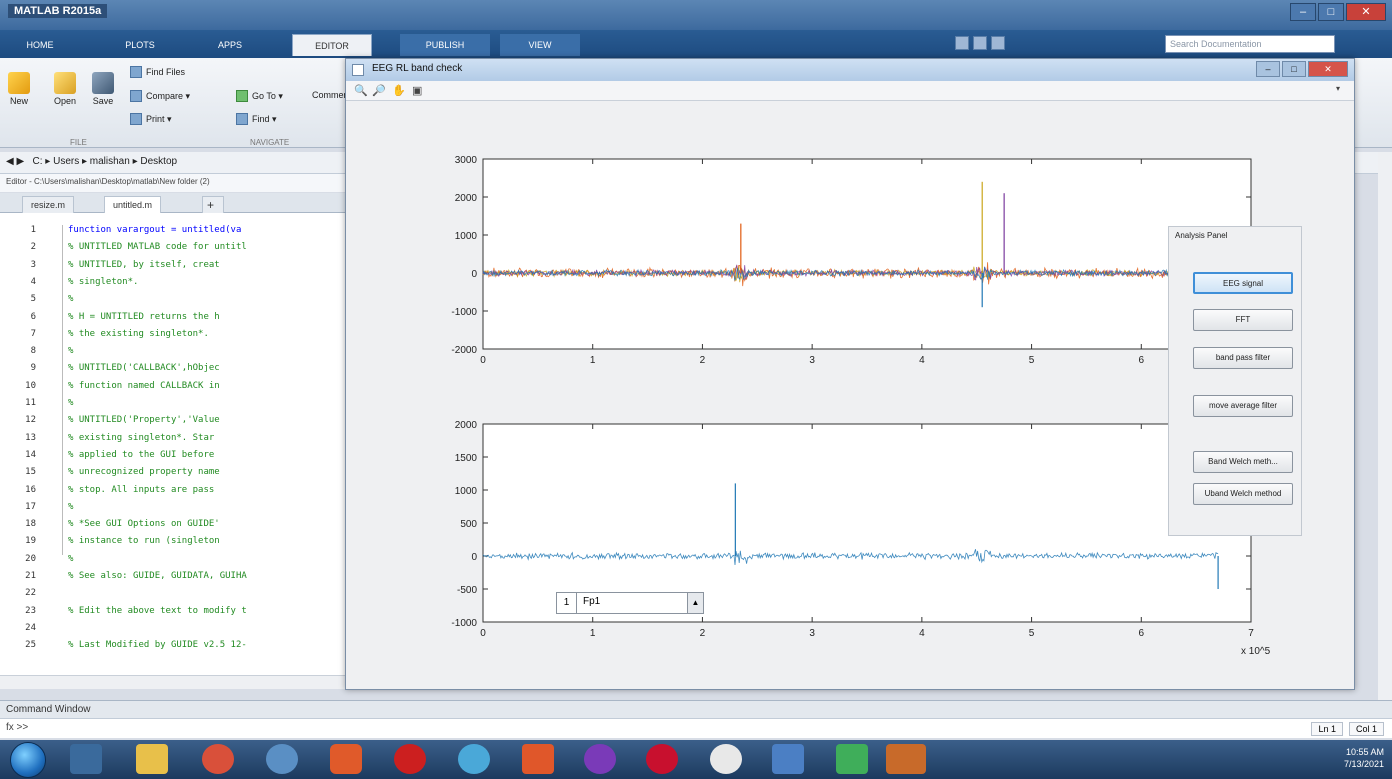 The width and height of the screenshot is (1392, 779). What do you see at coordinates (540, 45) in the screenshot?
I see `tab-view: VIEW` at bounding box center [540, 45].